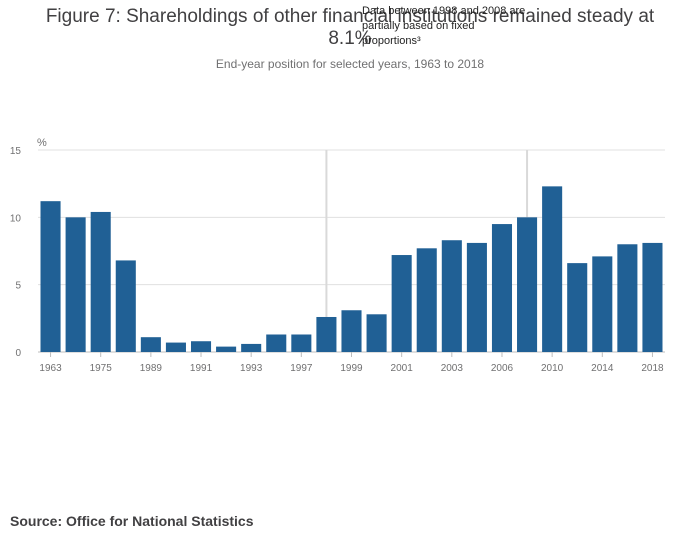 The width and height of the screenshot is (700, 549). Describe the element at coordinates (50, 276) in the screenshot. I see `bar-1963` at that location.